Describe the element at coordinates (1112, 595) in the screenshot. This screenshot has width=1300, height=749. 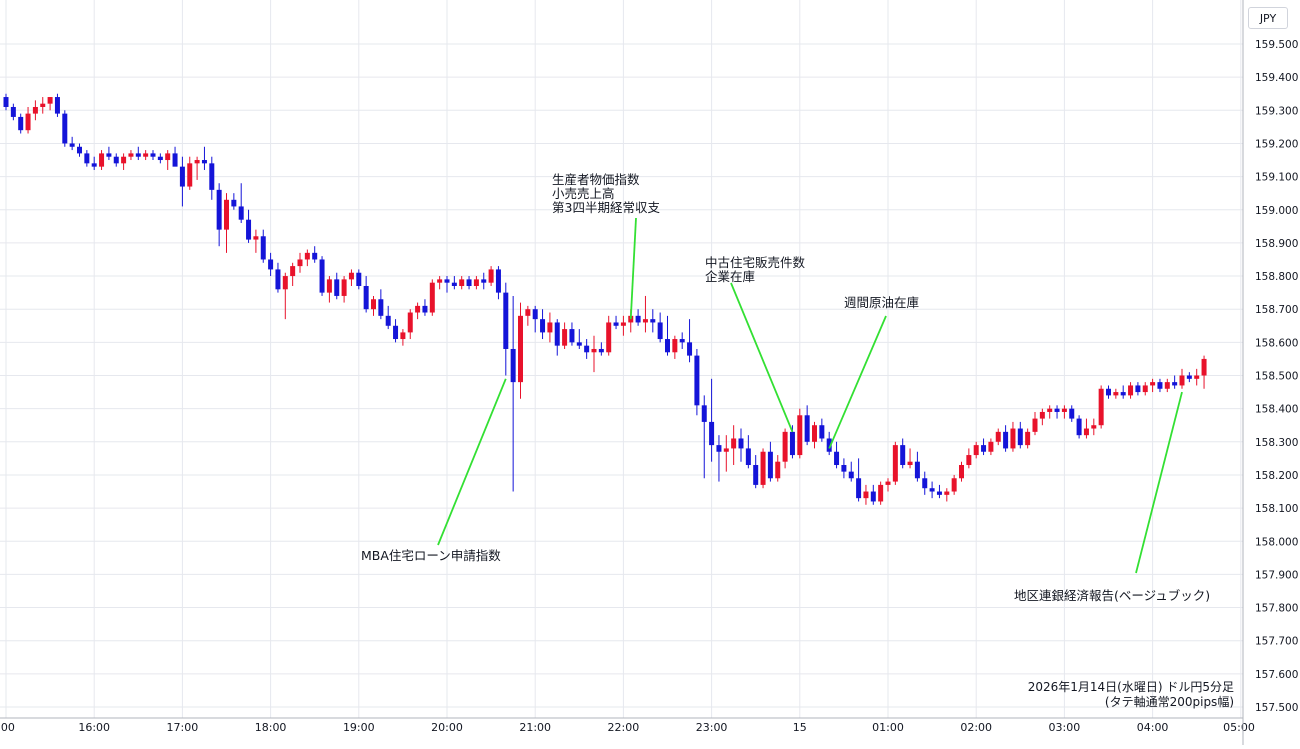
I see `annotation-label: 地区連銀経済報告(ベージュブック)` at that location.